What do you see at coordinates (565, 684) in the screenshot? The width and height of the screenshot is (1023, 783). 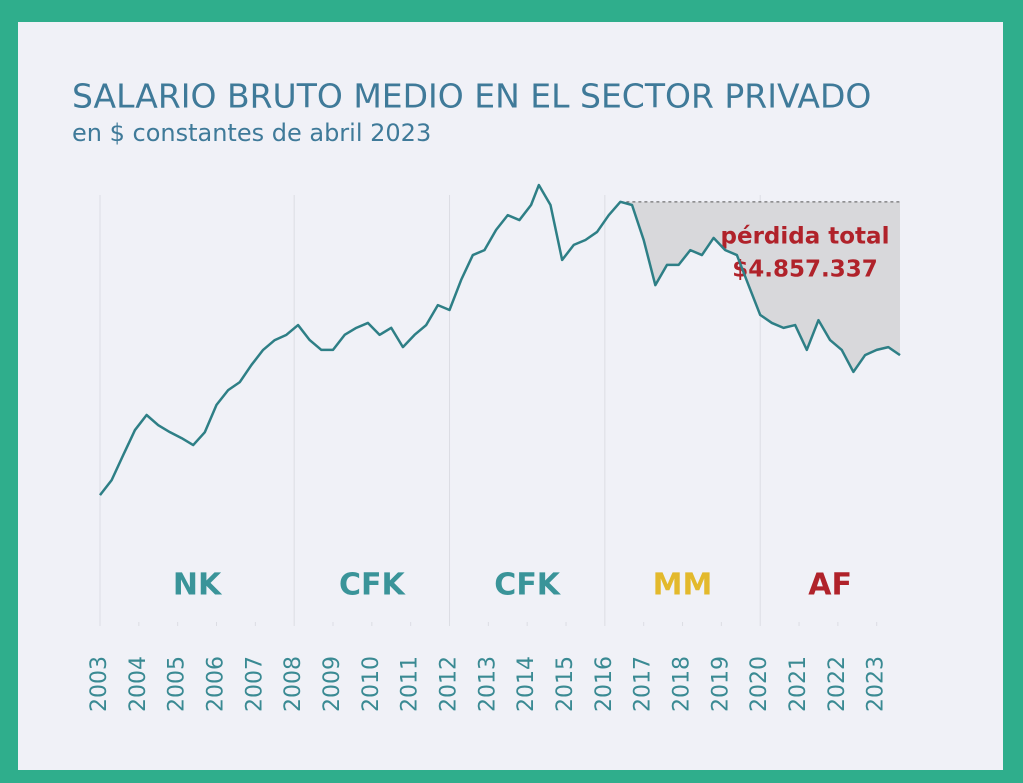 I see `x-tick-label: 2015` at bounding box center [565, 684].